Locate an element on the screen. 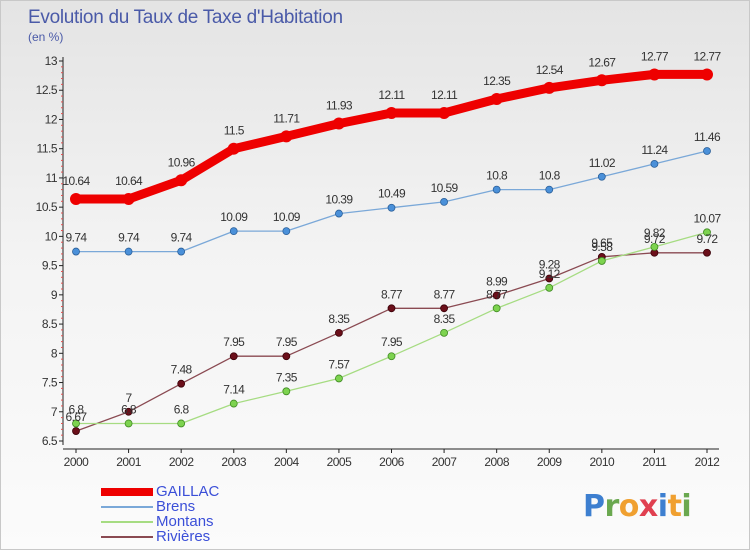  y-tick-label: 13 is located at coordinates (51, 61).